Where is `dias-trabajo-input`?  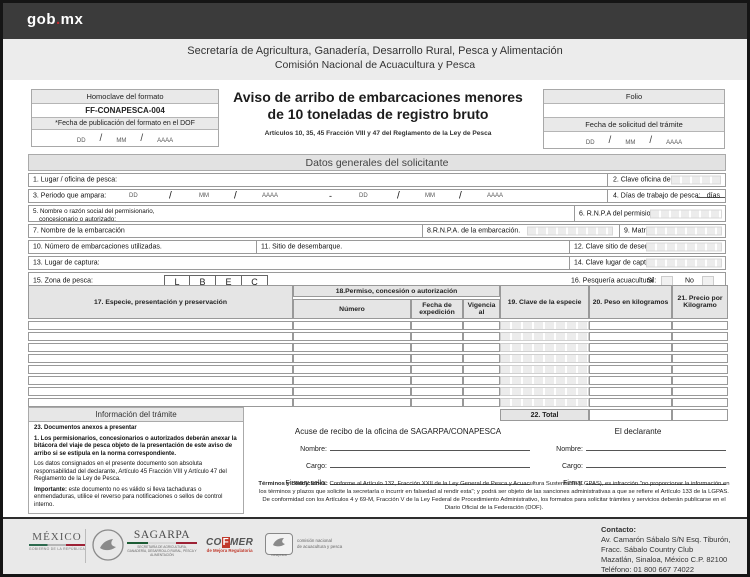 dias-trabajo-input is located at coordinates (711, 198).